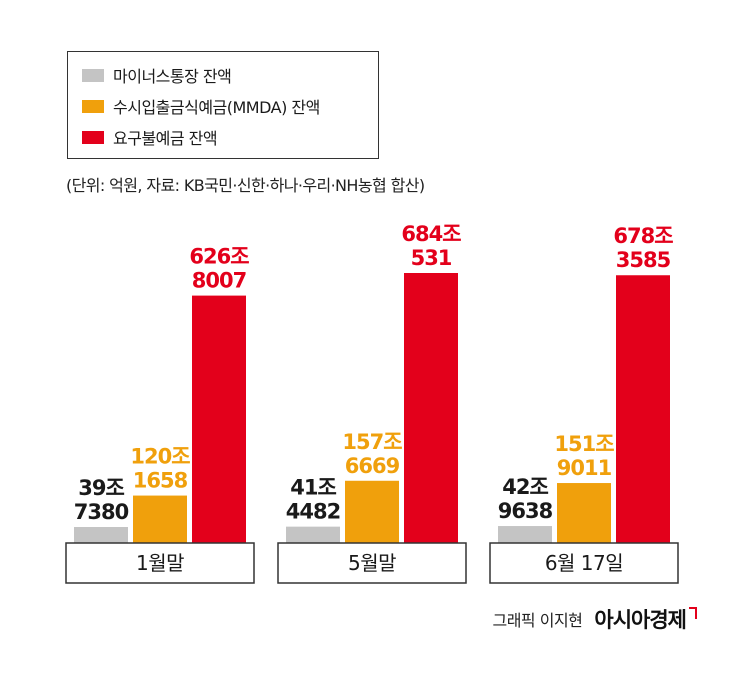 This screenshot has height=691, width=745. Describe the element at coordinates (93, 106) in the screenshot. I see `legend-swatch-mmda` at that location.